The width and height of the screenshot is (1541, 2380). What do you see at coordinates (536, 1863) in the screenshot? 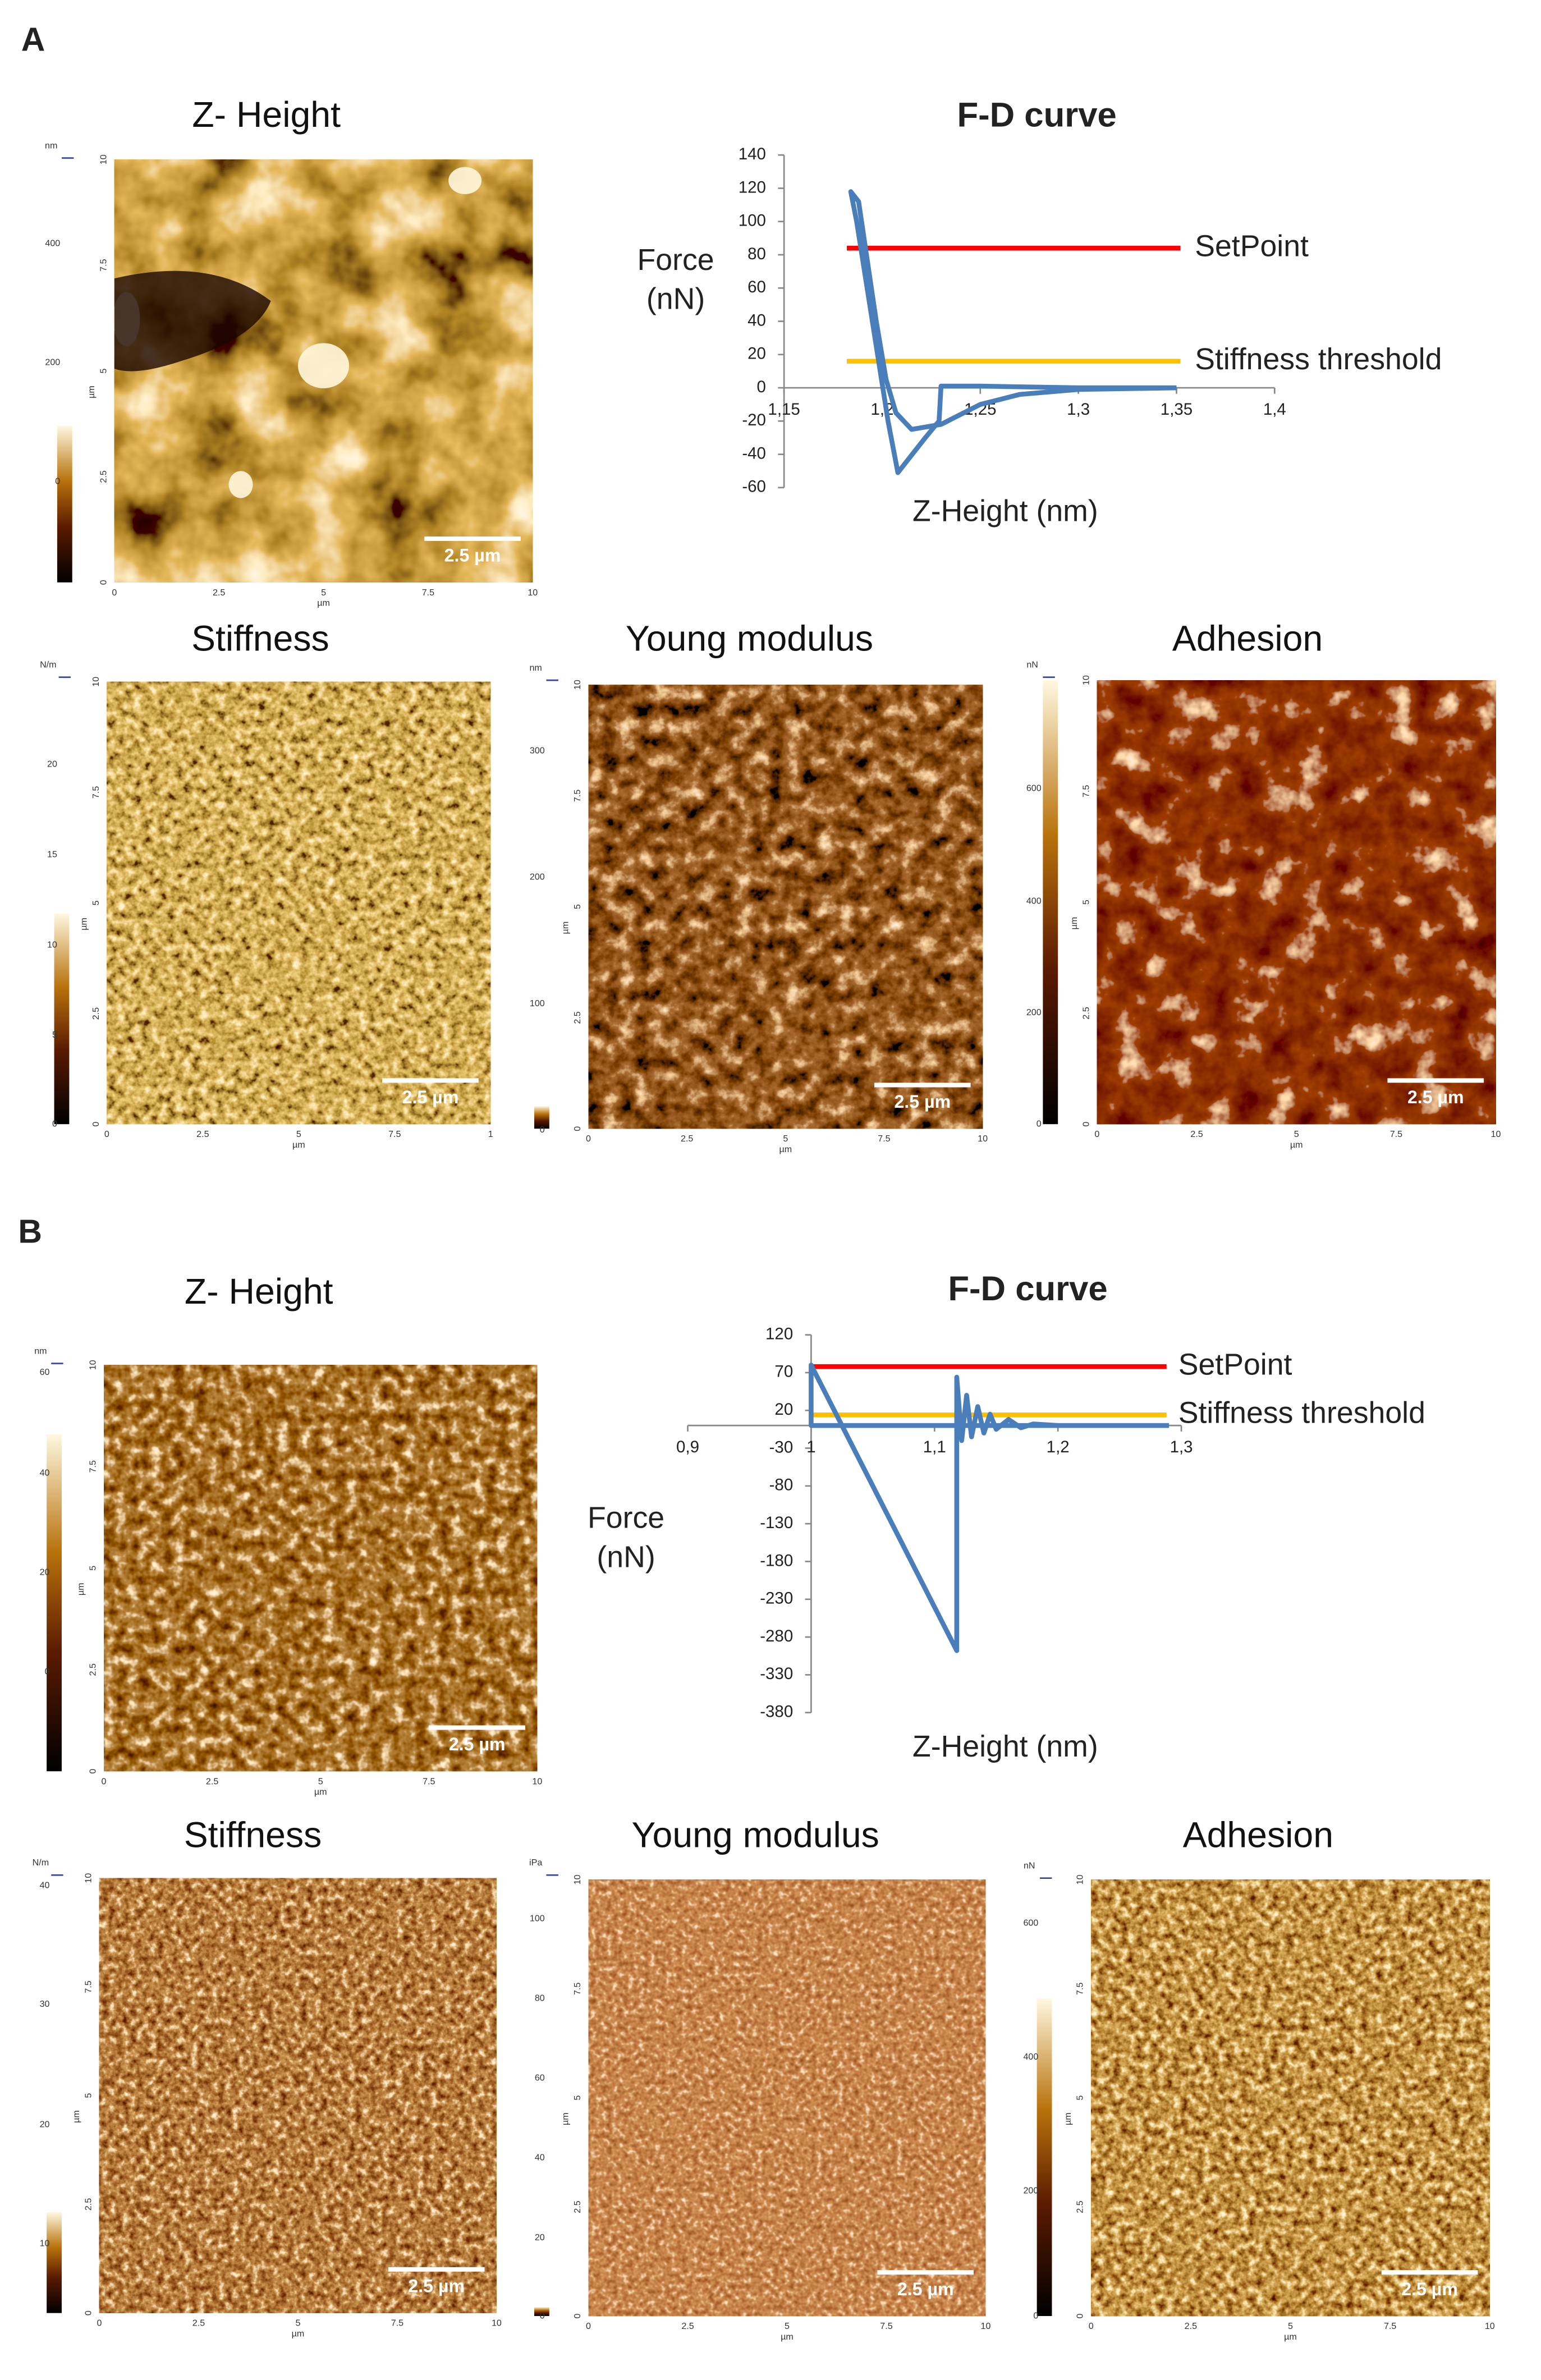
I see `colorbar-unit: iPa` at bounding box center [536, 1863].